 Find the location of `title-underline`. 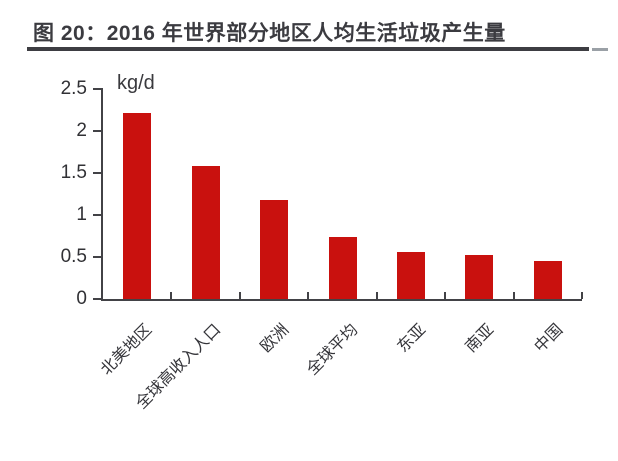

title-underline is located at coordinates (308, 49).